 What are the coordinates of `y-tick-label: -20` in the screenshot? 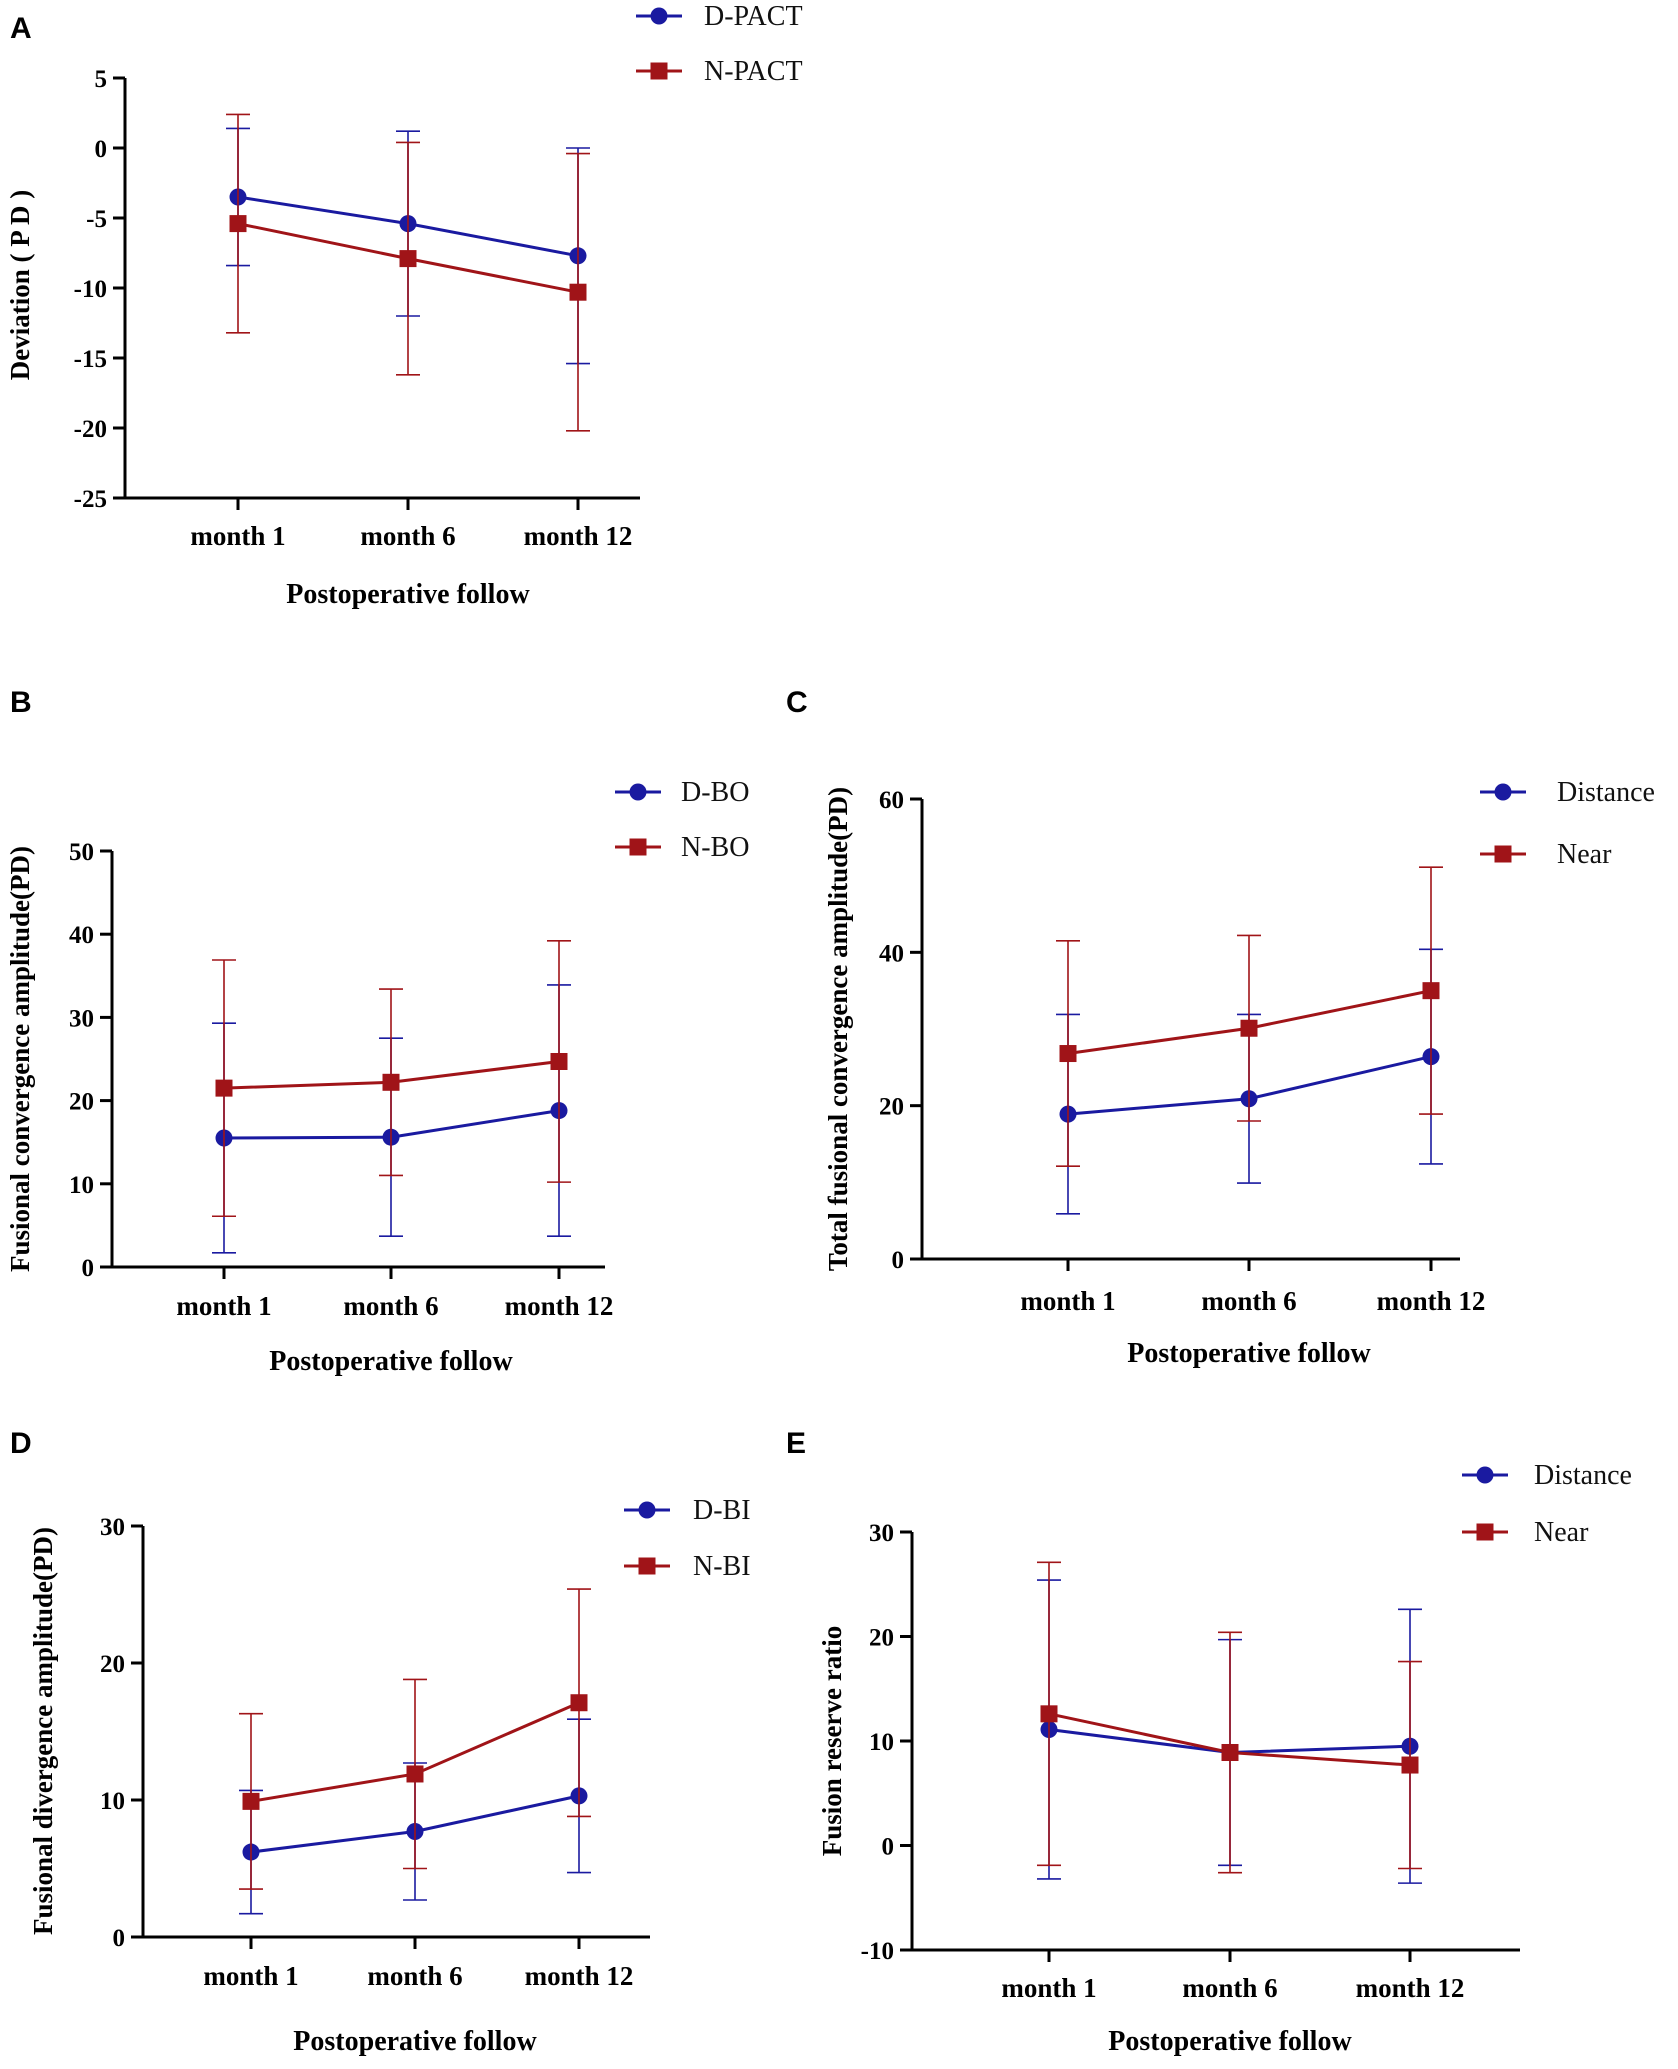 It's located at (90, 429).